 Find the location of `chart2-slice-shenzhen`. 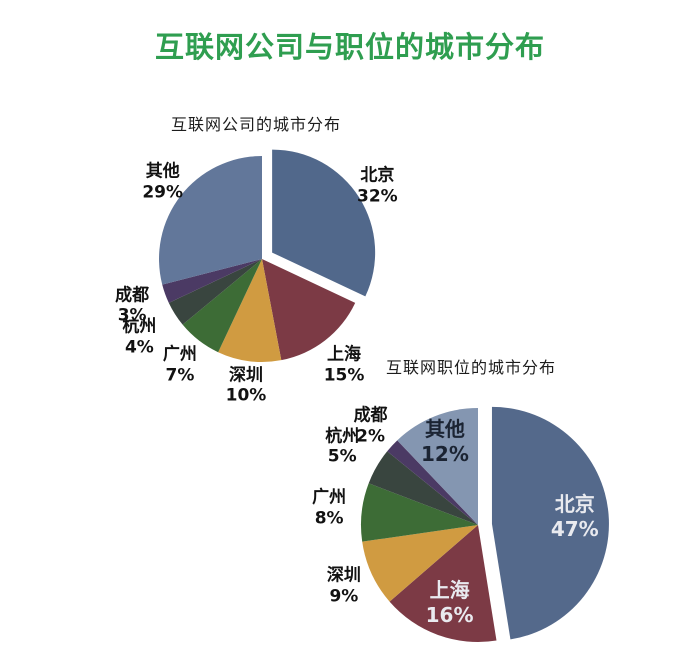

chart2-slice-shenzhen is located at coordinates (420, 563).